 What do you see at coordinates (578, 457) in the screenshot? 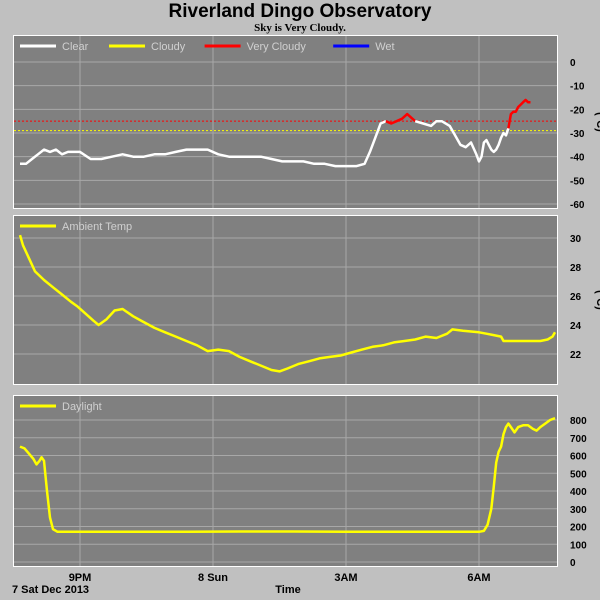
I see `y-tick-label: 600` at bounding box center [578, 457].